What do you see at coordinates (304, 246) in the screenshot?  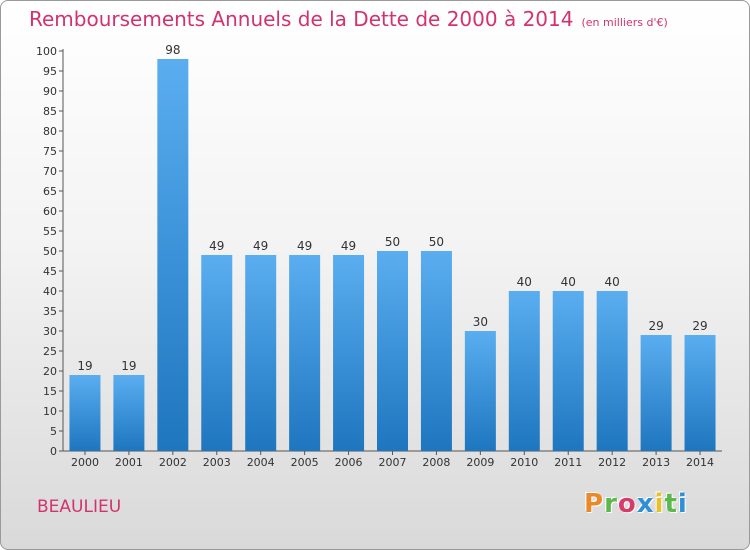 I see `data-label-2005: 49` at bounding box center [304, 246].